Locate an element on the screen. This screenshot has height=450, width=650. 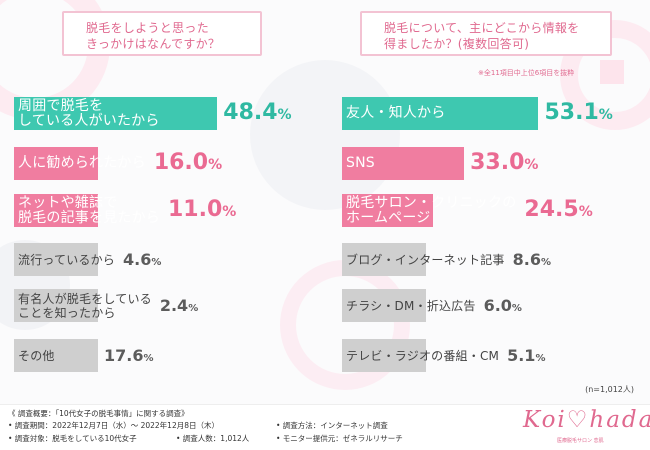
left-bar-label-1-line-0: 人に勧められたから is located at coordinates (82, 163).